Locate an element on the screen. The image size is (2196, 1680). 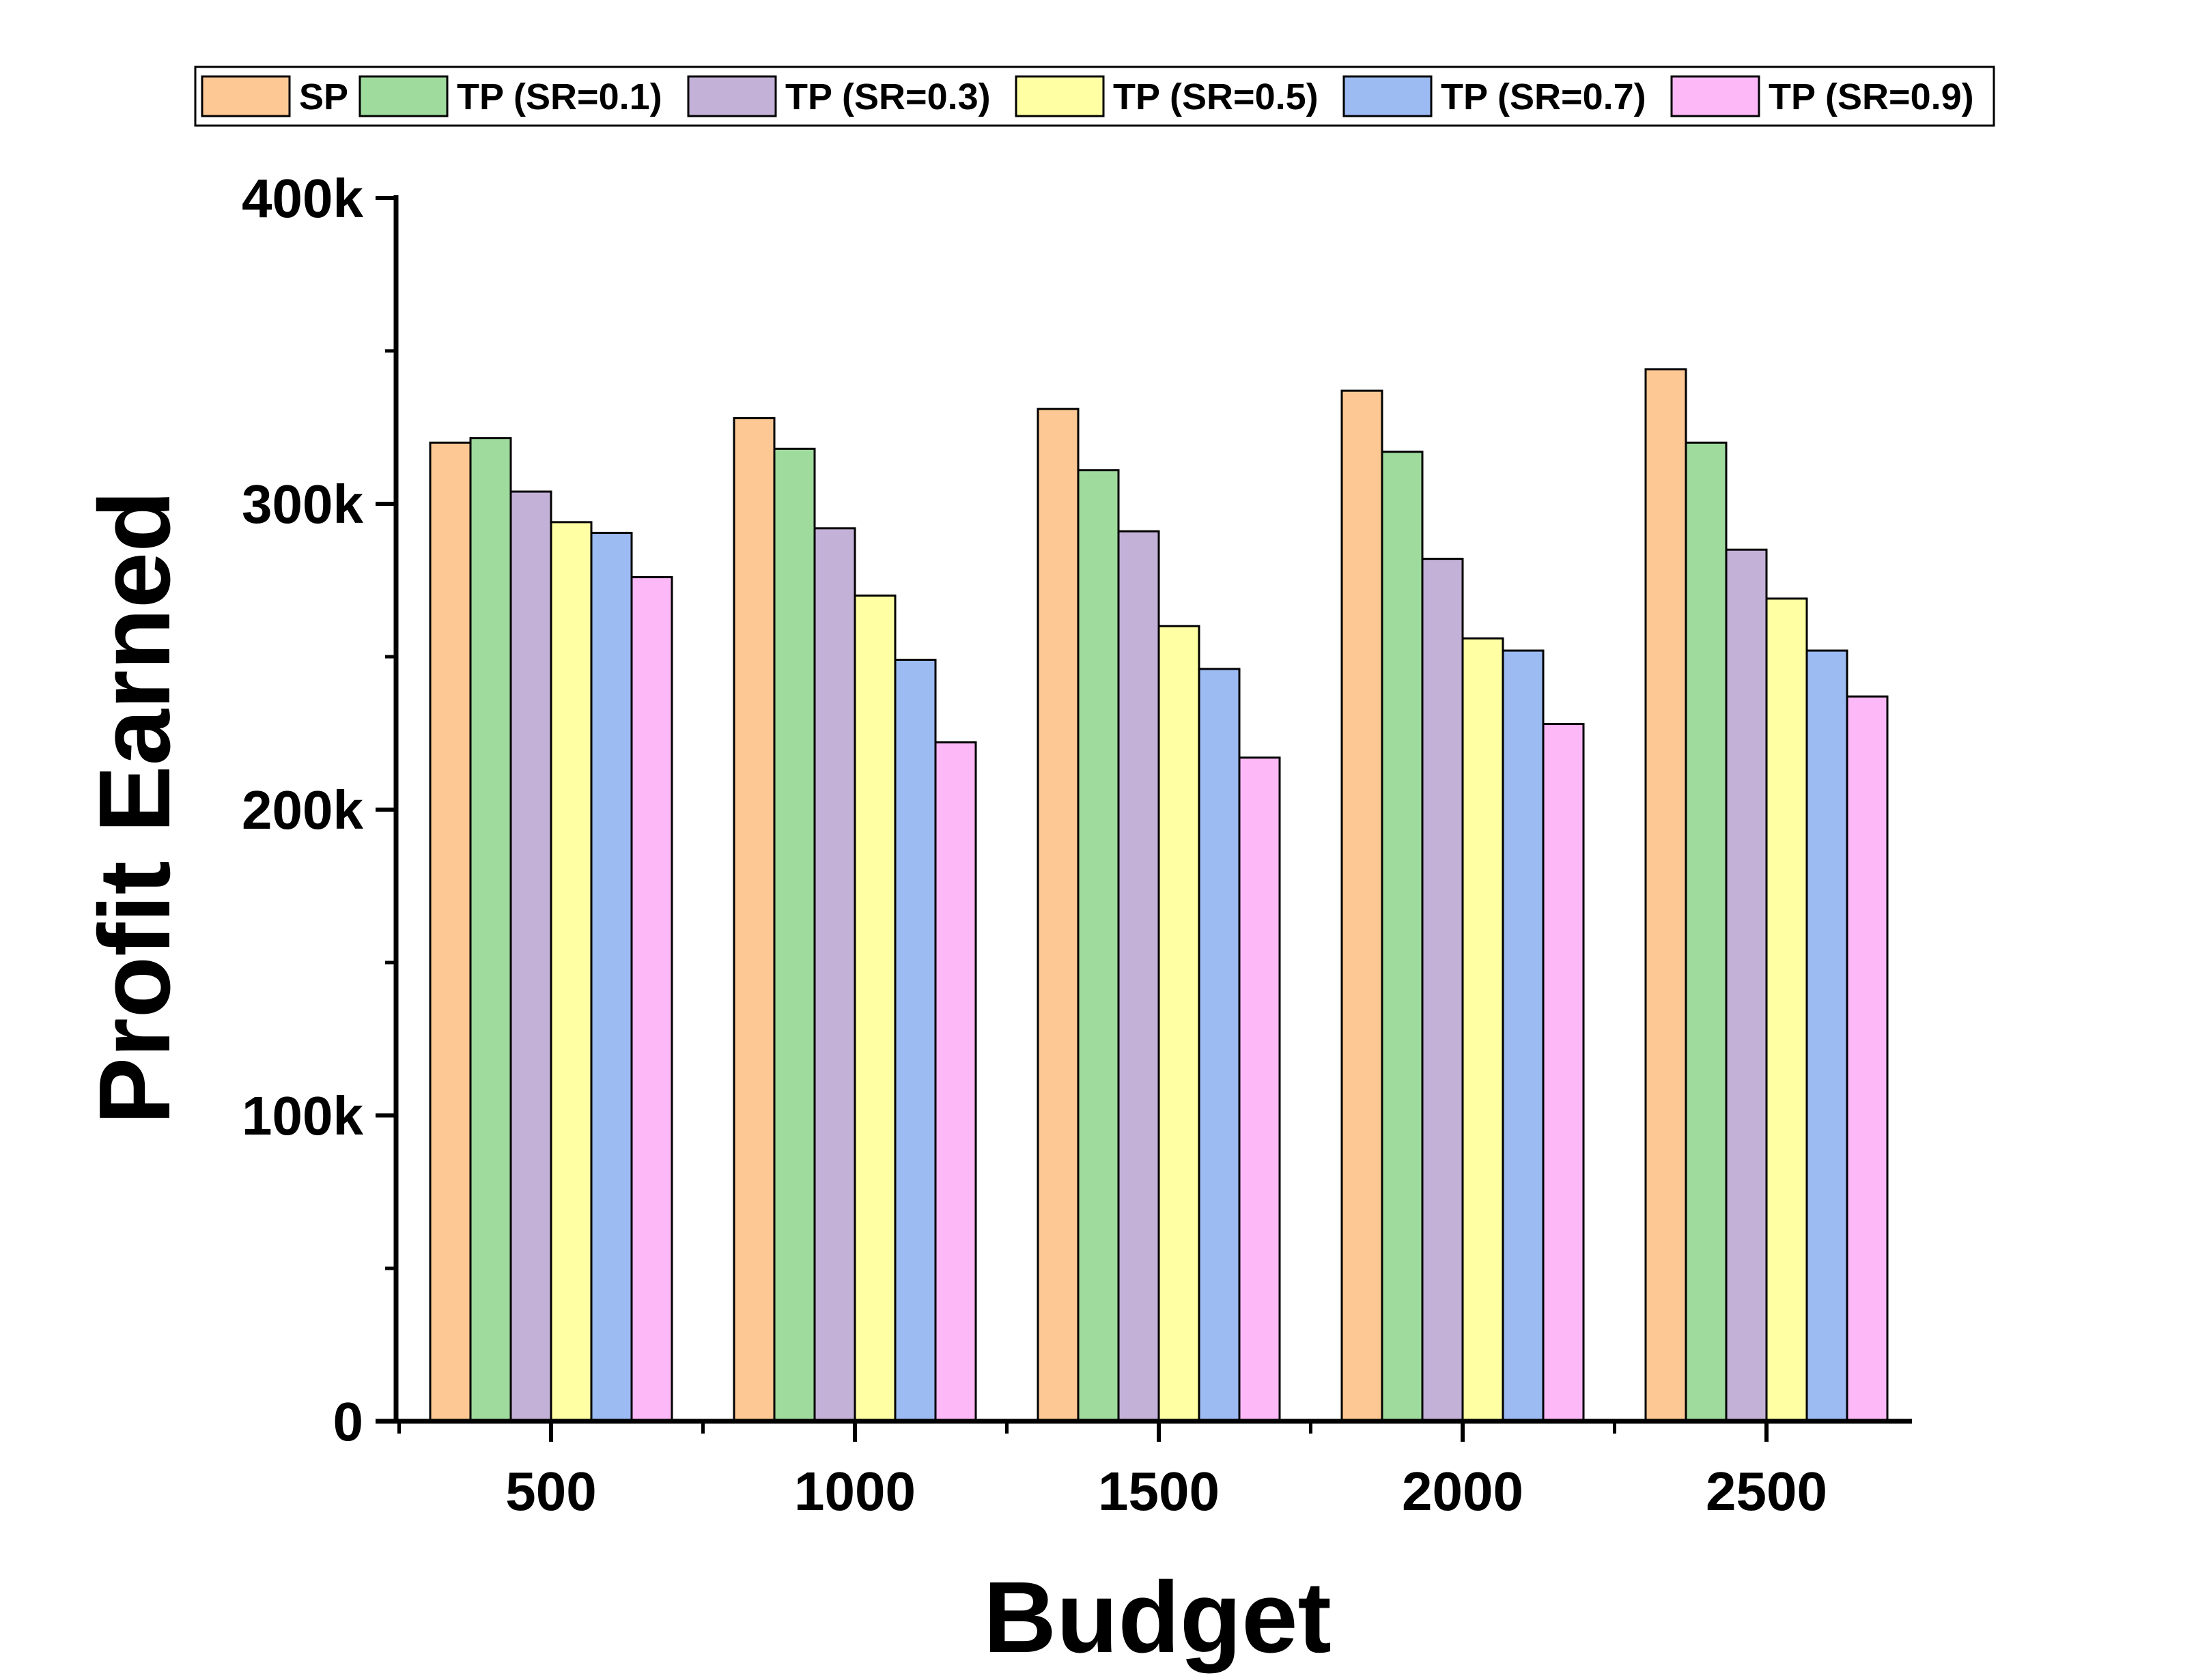
y-tick-label: 300k is located at coordinates (303, 504).